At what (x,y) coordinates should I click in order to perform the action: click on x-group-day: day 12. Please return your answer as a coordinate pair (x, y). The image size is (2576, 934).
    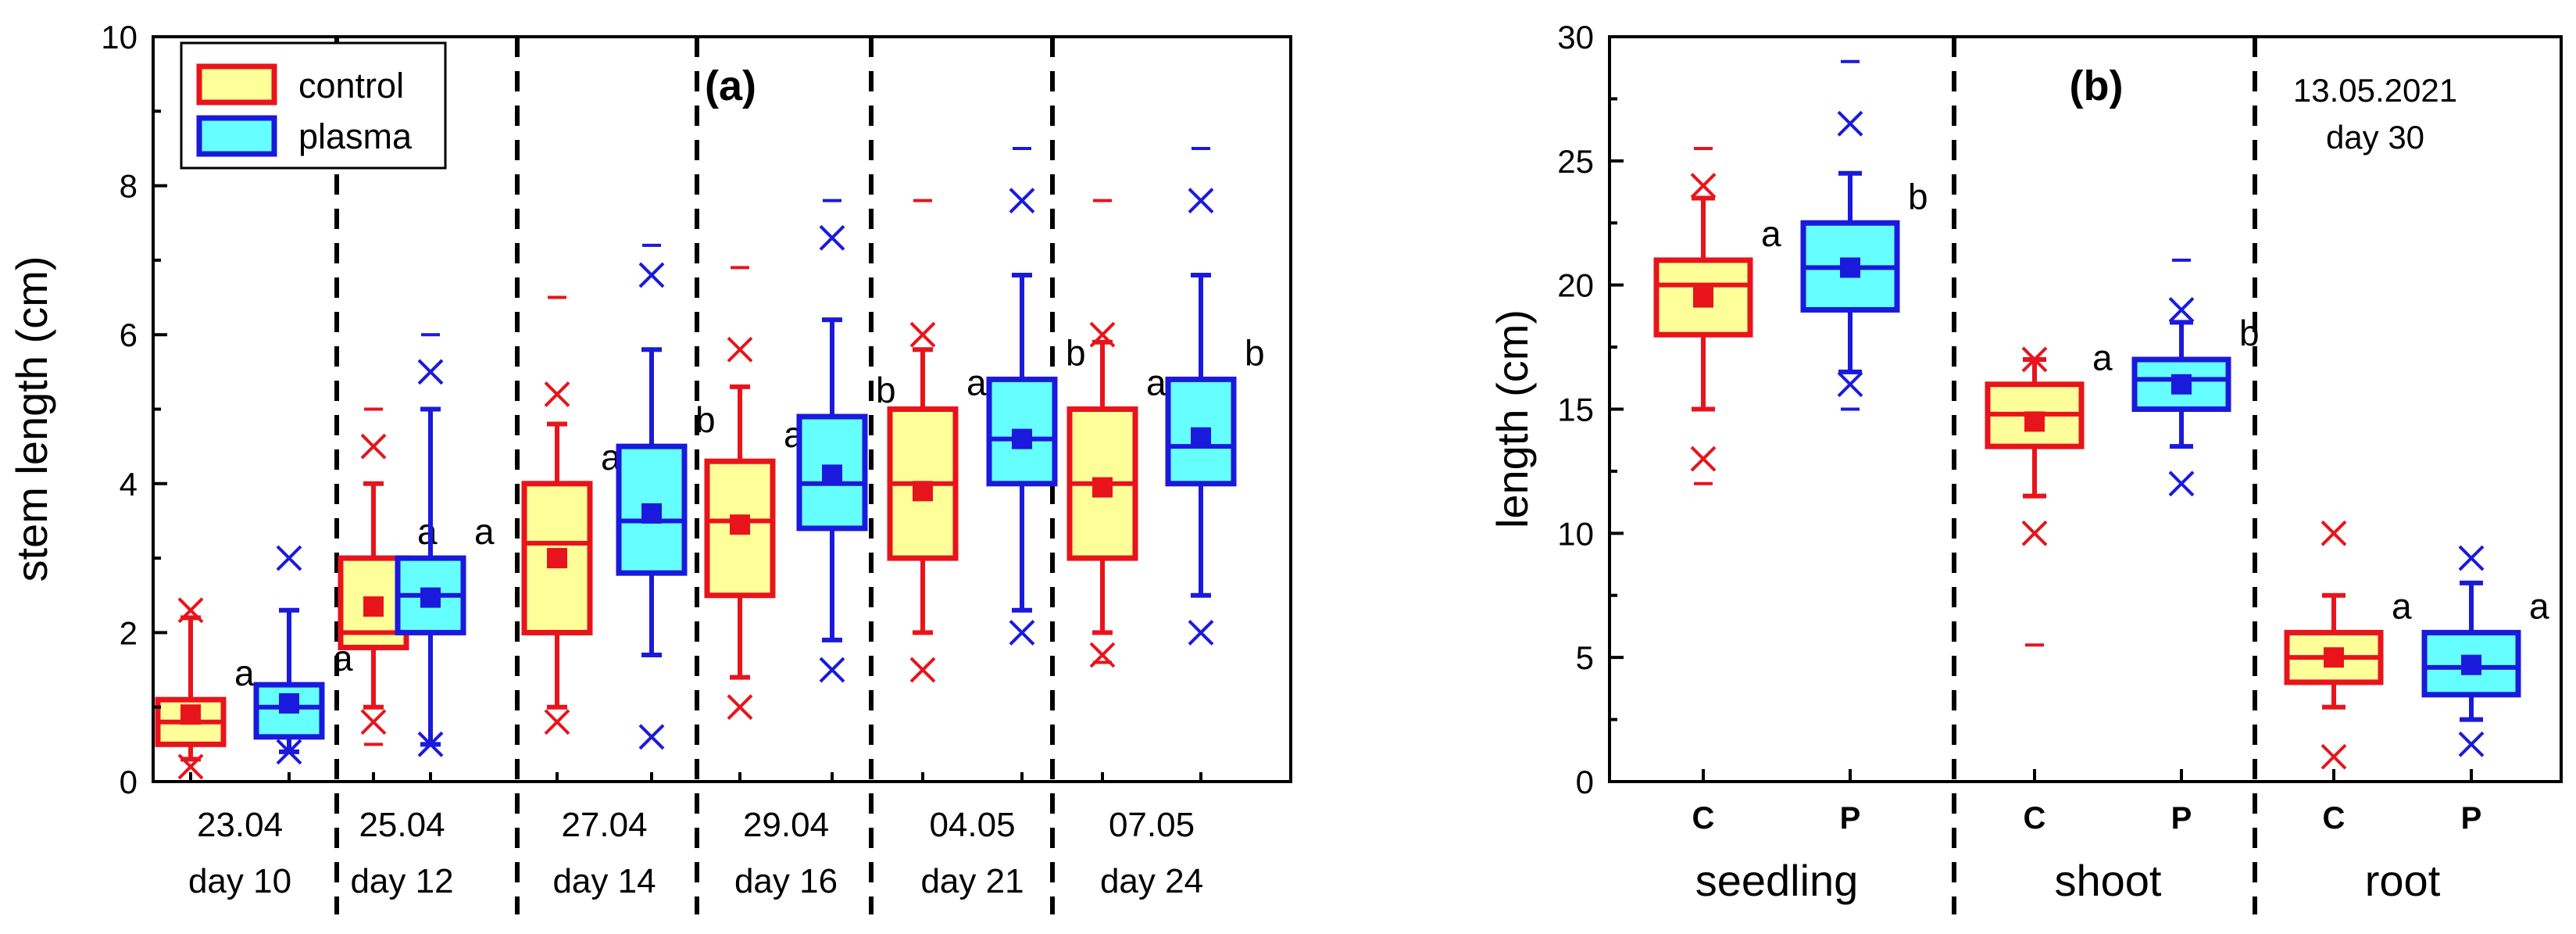
    Looking at the image, I should click on (402, 881).